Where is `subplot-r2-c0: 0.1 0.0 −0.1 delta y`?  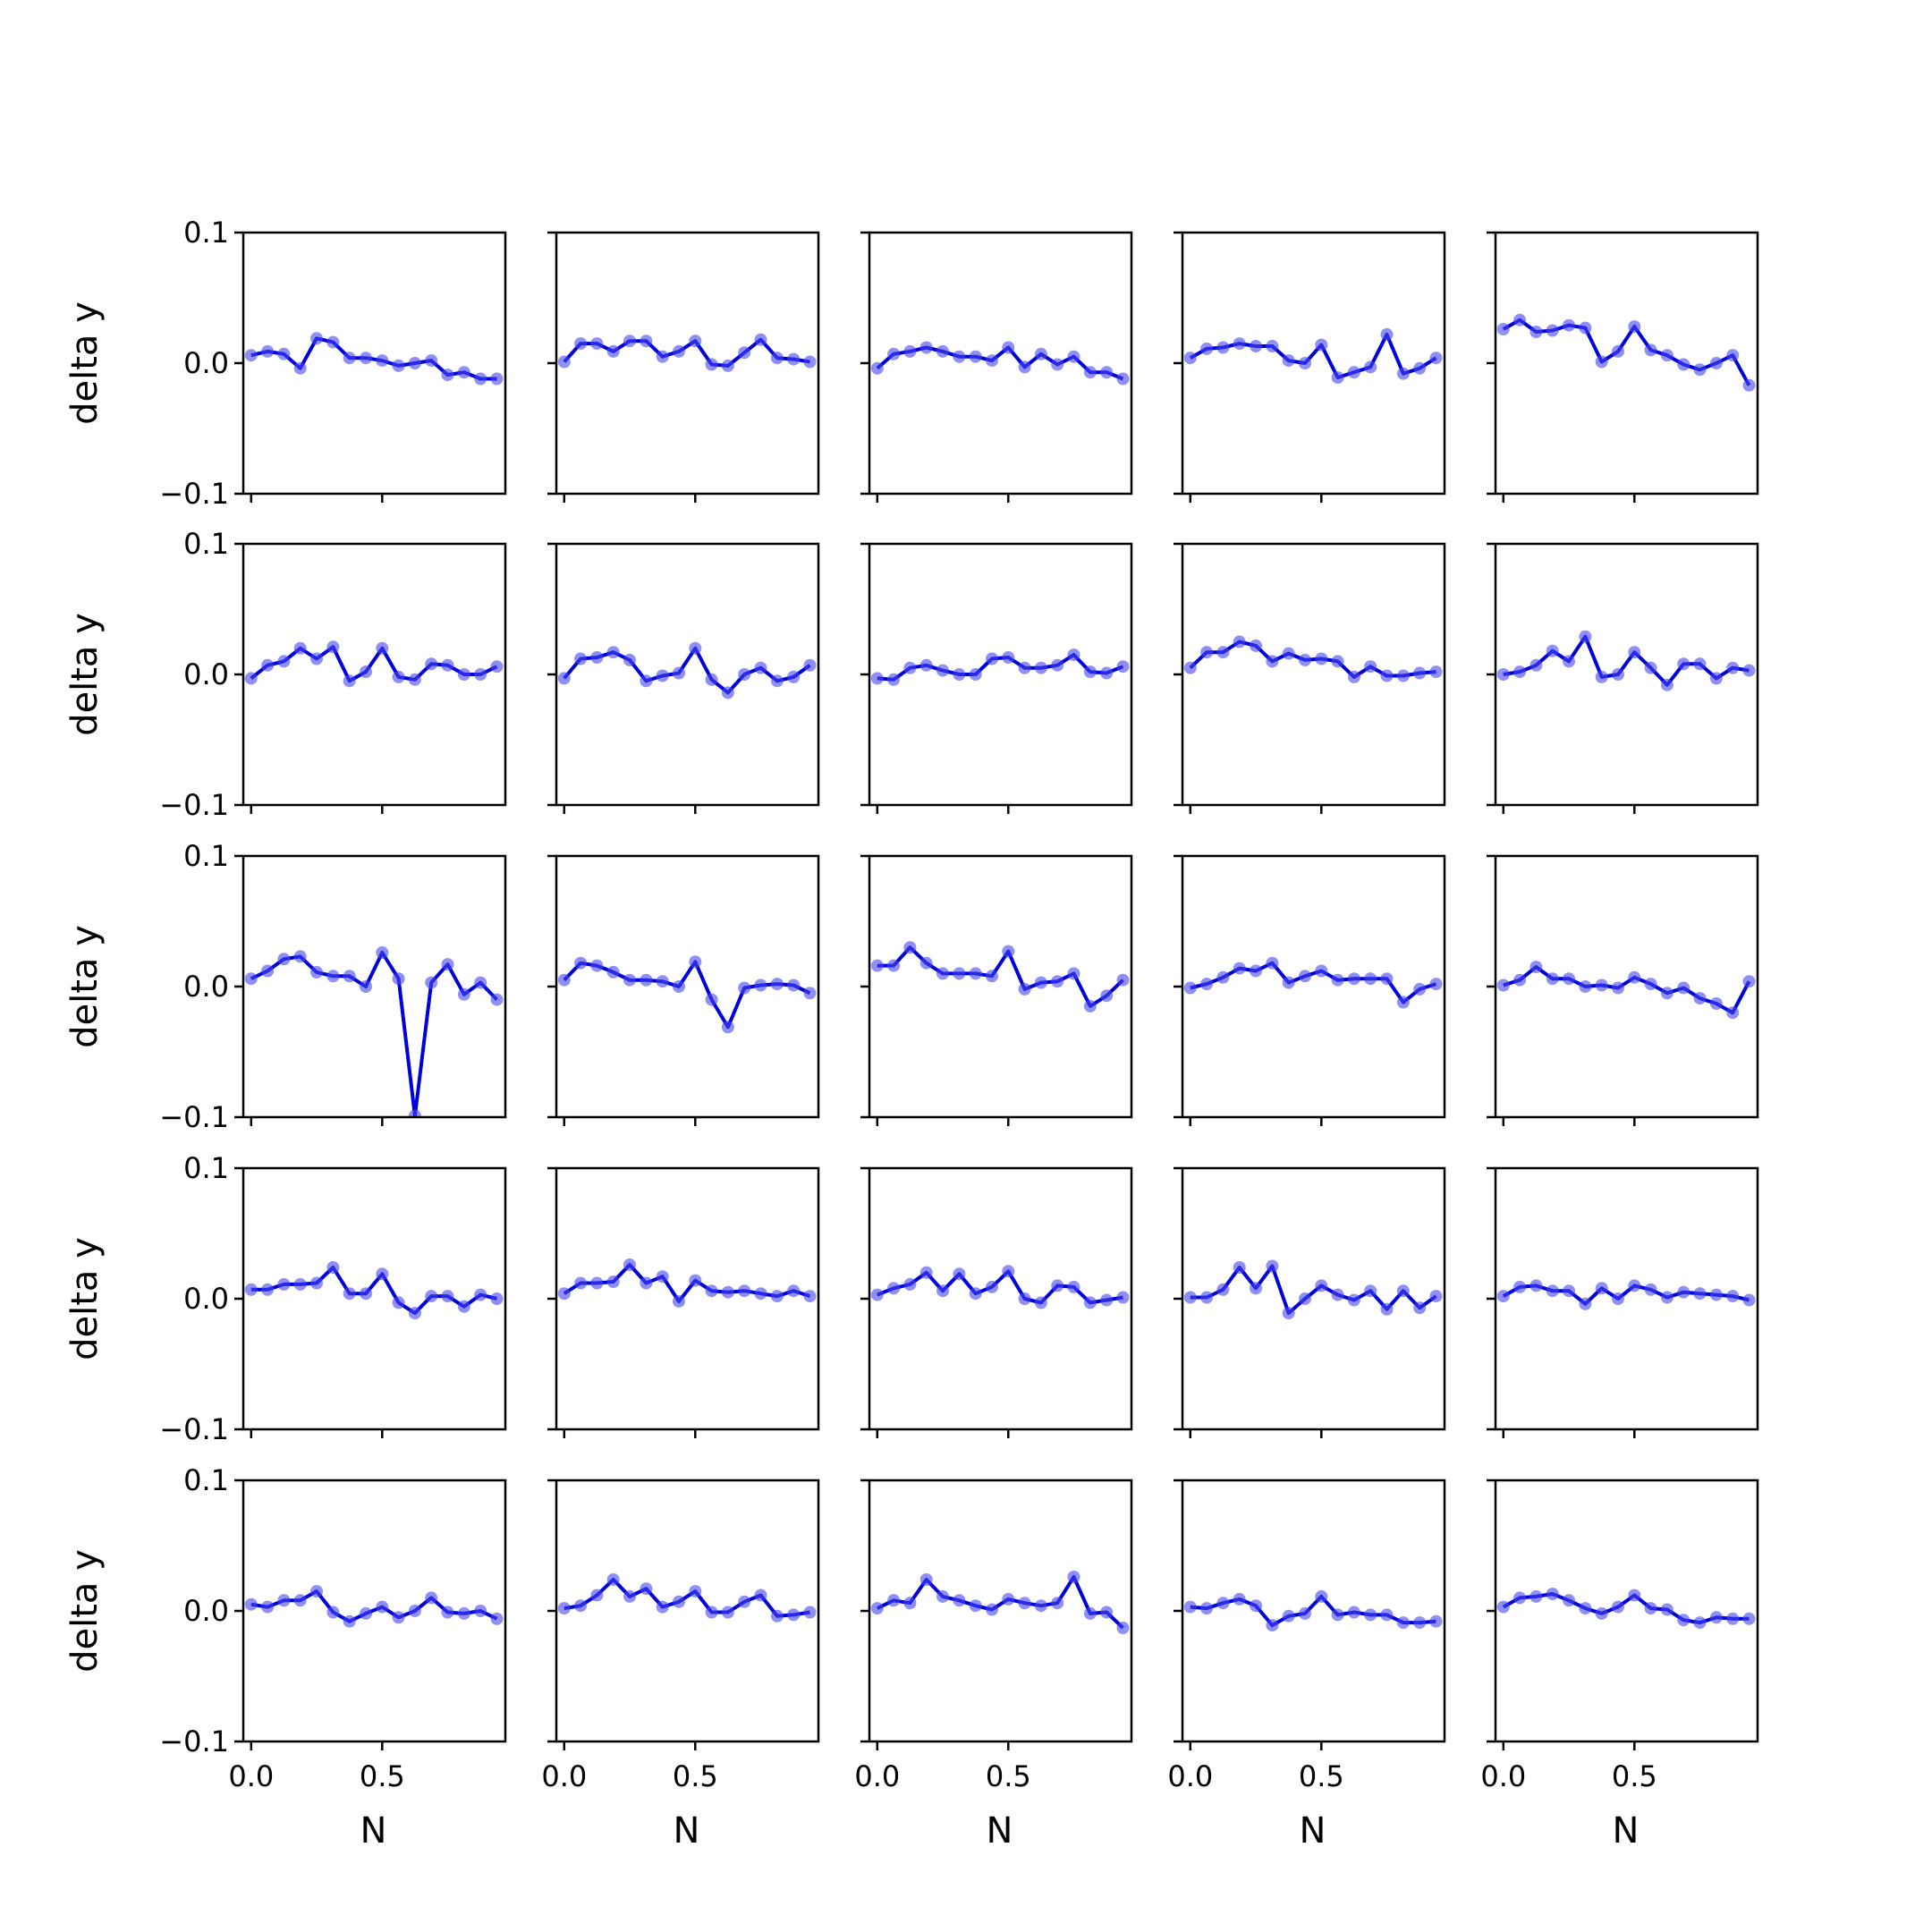
subplot-r2-c0: 0.1 0.0 −0.1 delta y is located at coordinates (285, 986).